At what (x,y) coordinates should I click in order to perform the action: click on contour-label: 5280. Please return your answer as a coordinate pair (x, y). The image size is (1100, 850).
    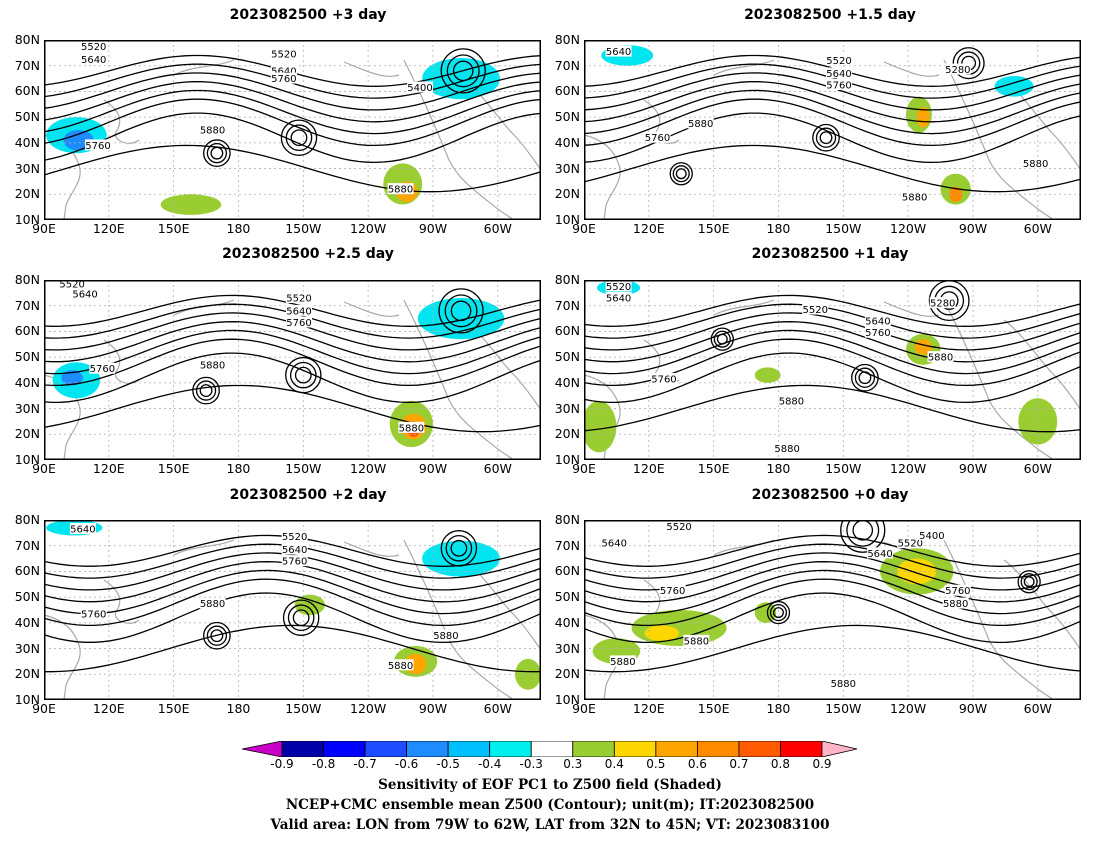
    Looking at the image, I should click on (957, 69).